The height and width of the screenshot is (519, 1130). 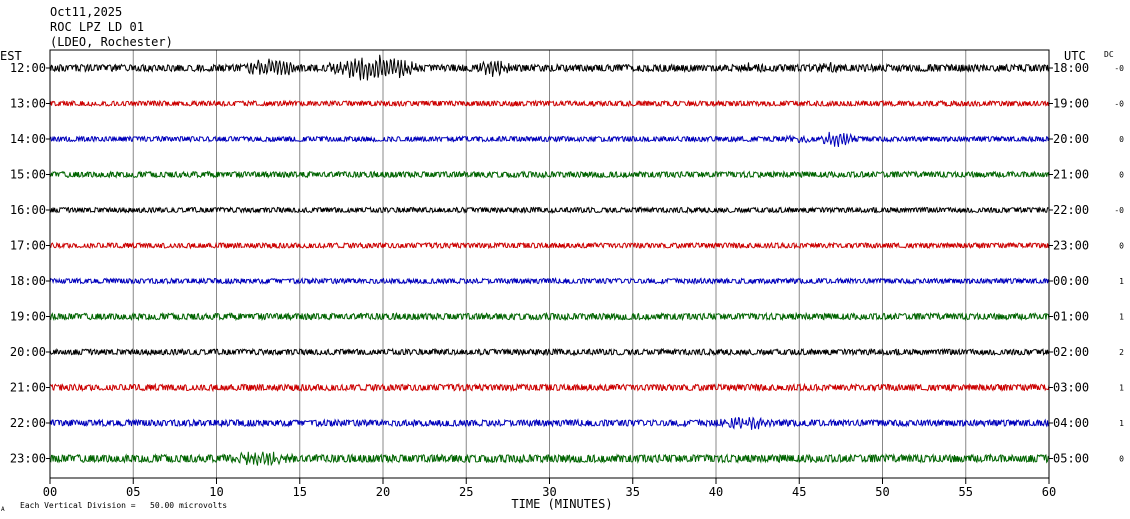 I want to click on utc-time-label: 05:00, so click(x=1071, y=459).